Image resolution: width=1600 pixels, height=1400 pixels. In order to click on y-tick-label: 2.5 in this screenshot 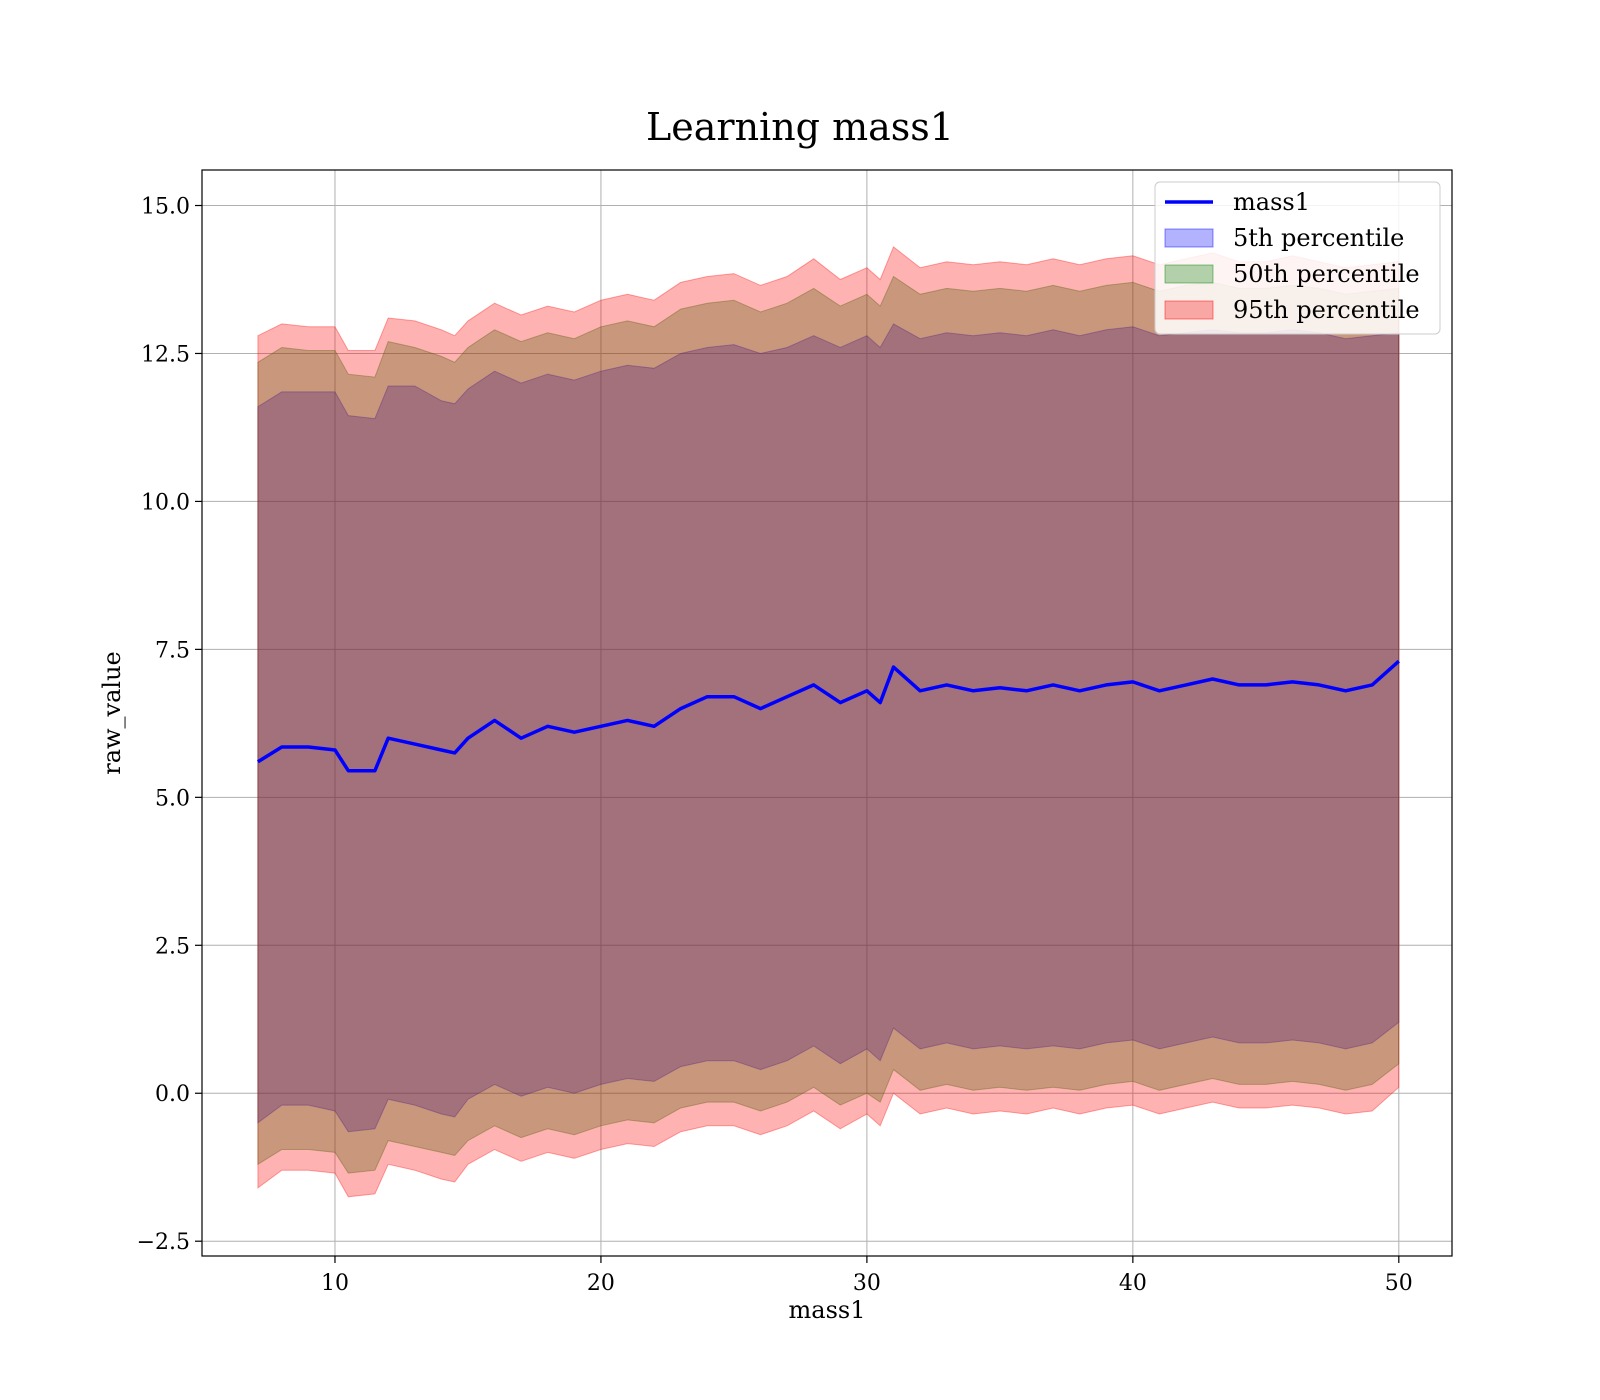, I will do `click(172, 946)`.